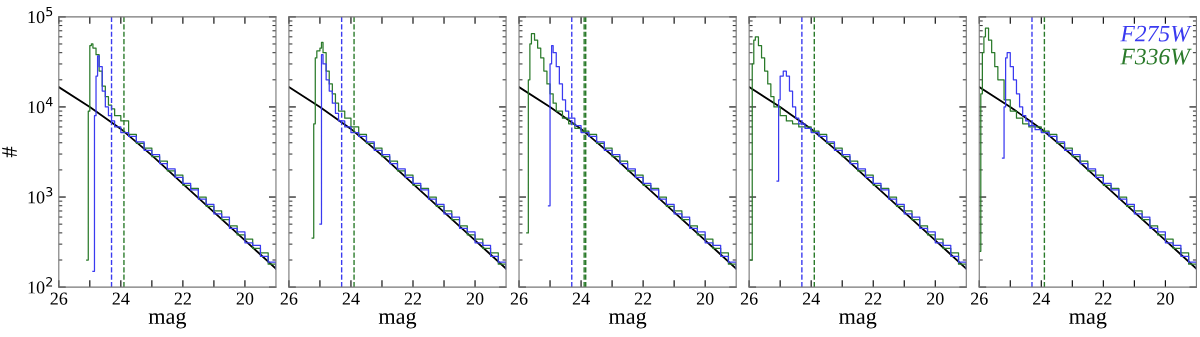  Describe the element at coordinates (1156, 56) in the screenshot. I see `text: F336W` at that location.